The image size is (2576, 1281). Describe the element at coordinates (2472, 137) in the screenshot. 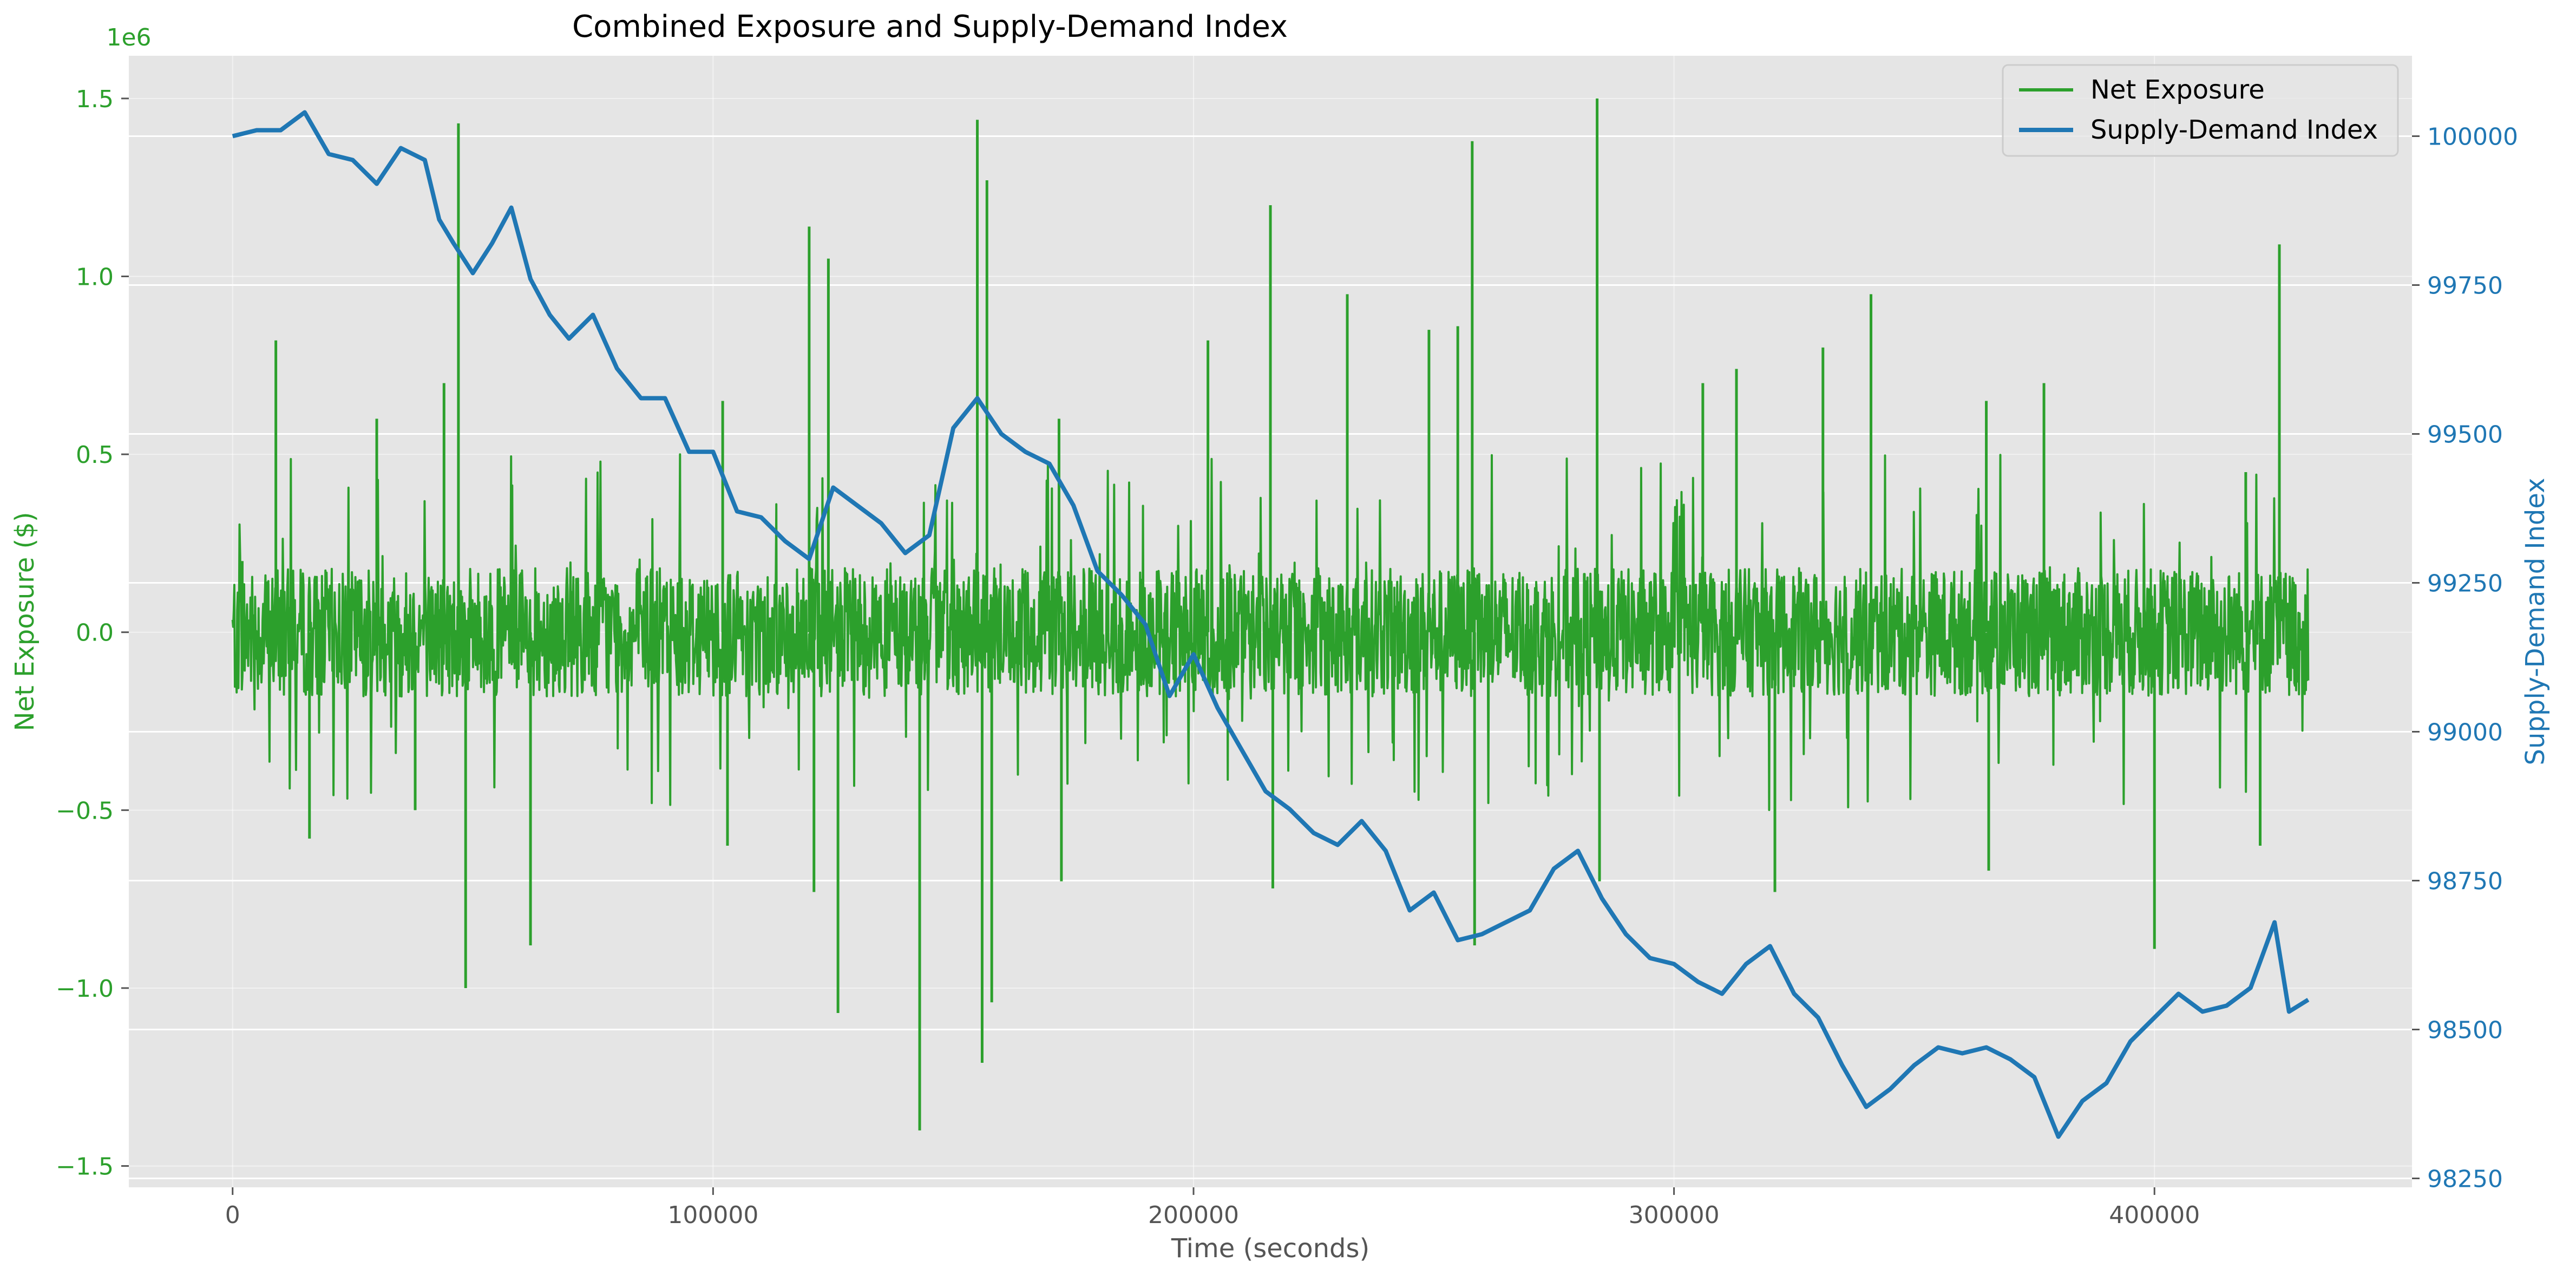

I see `y-right-tick-label: 100000` at that location.